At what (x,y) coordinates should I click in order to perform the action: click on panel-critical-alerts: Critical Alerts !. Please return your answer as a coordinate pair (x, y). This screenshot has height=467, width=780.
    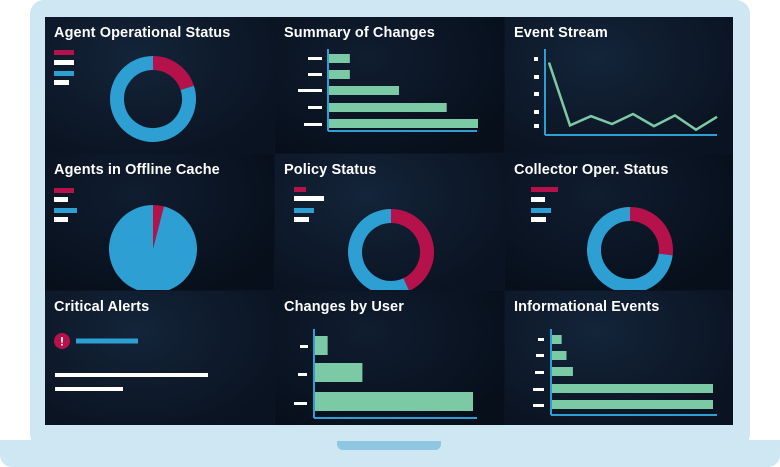
    Looking at the image, I should click on (159, 358).